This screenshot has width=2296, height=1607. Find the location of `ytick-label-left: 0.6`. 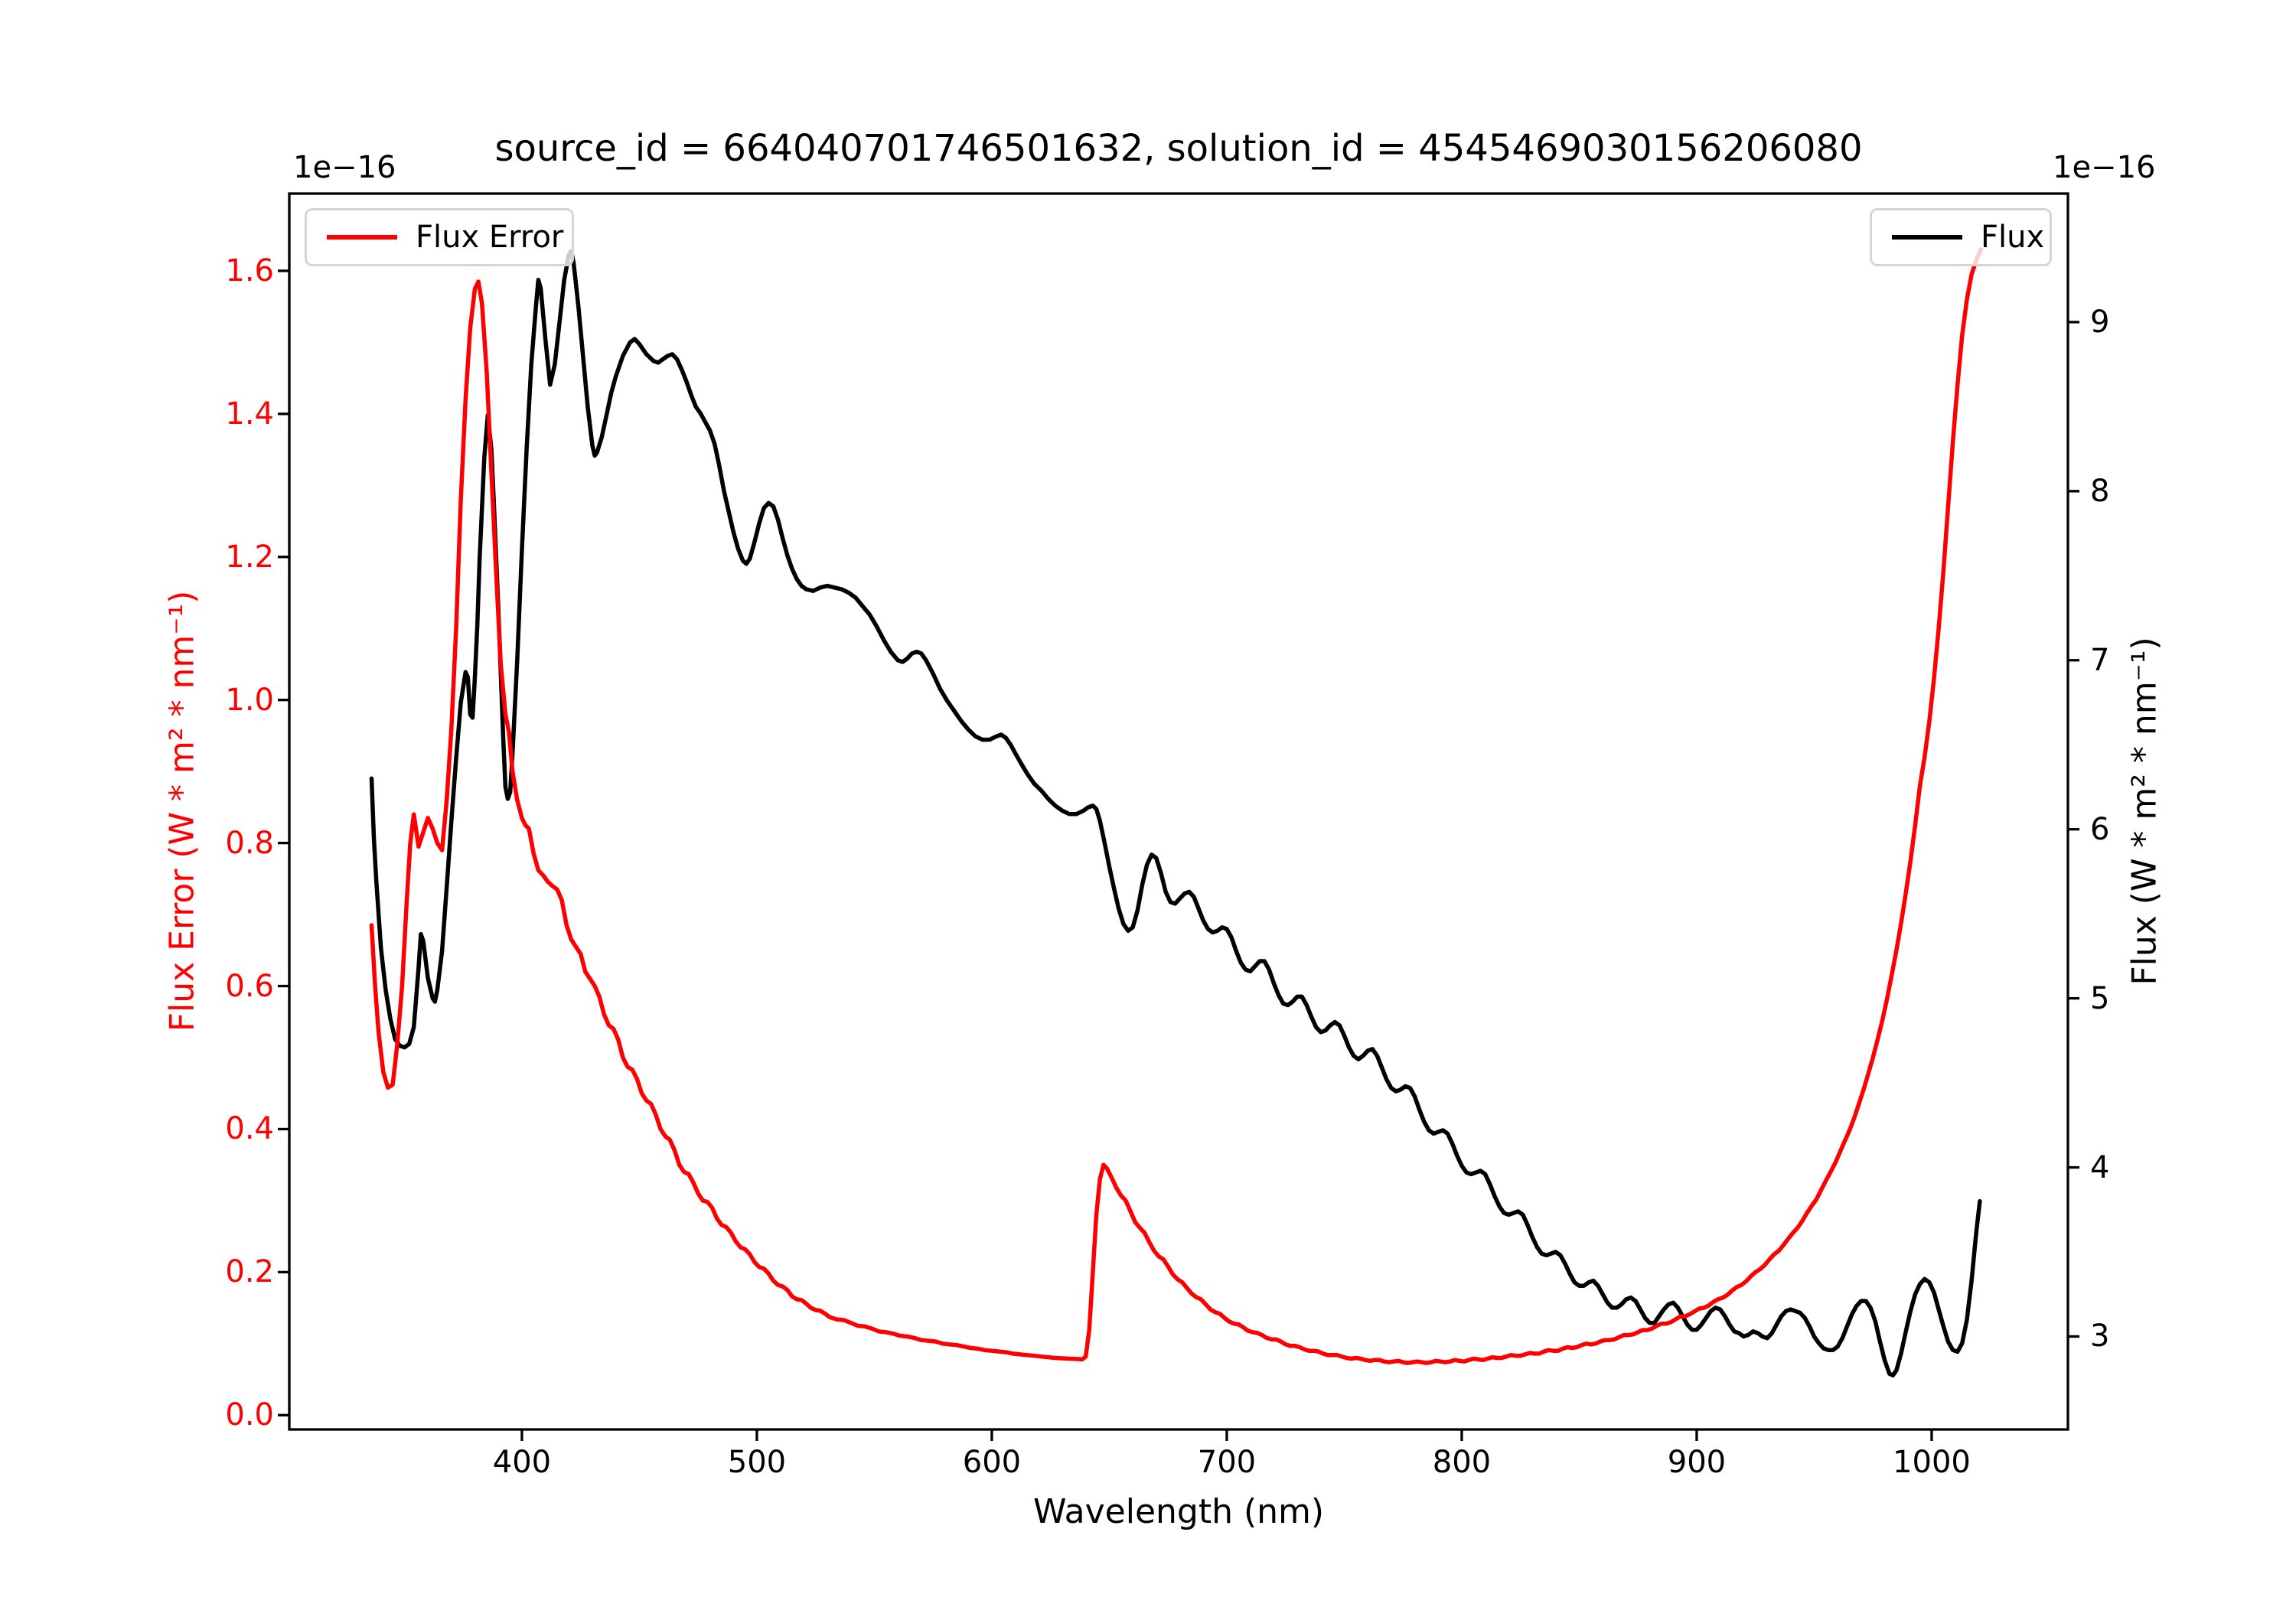

ytick-label-left: 0.6 is located at coordinates (249, 986).